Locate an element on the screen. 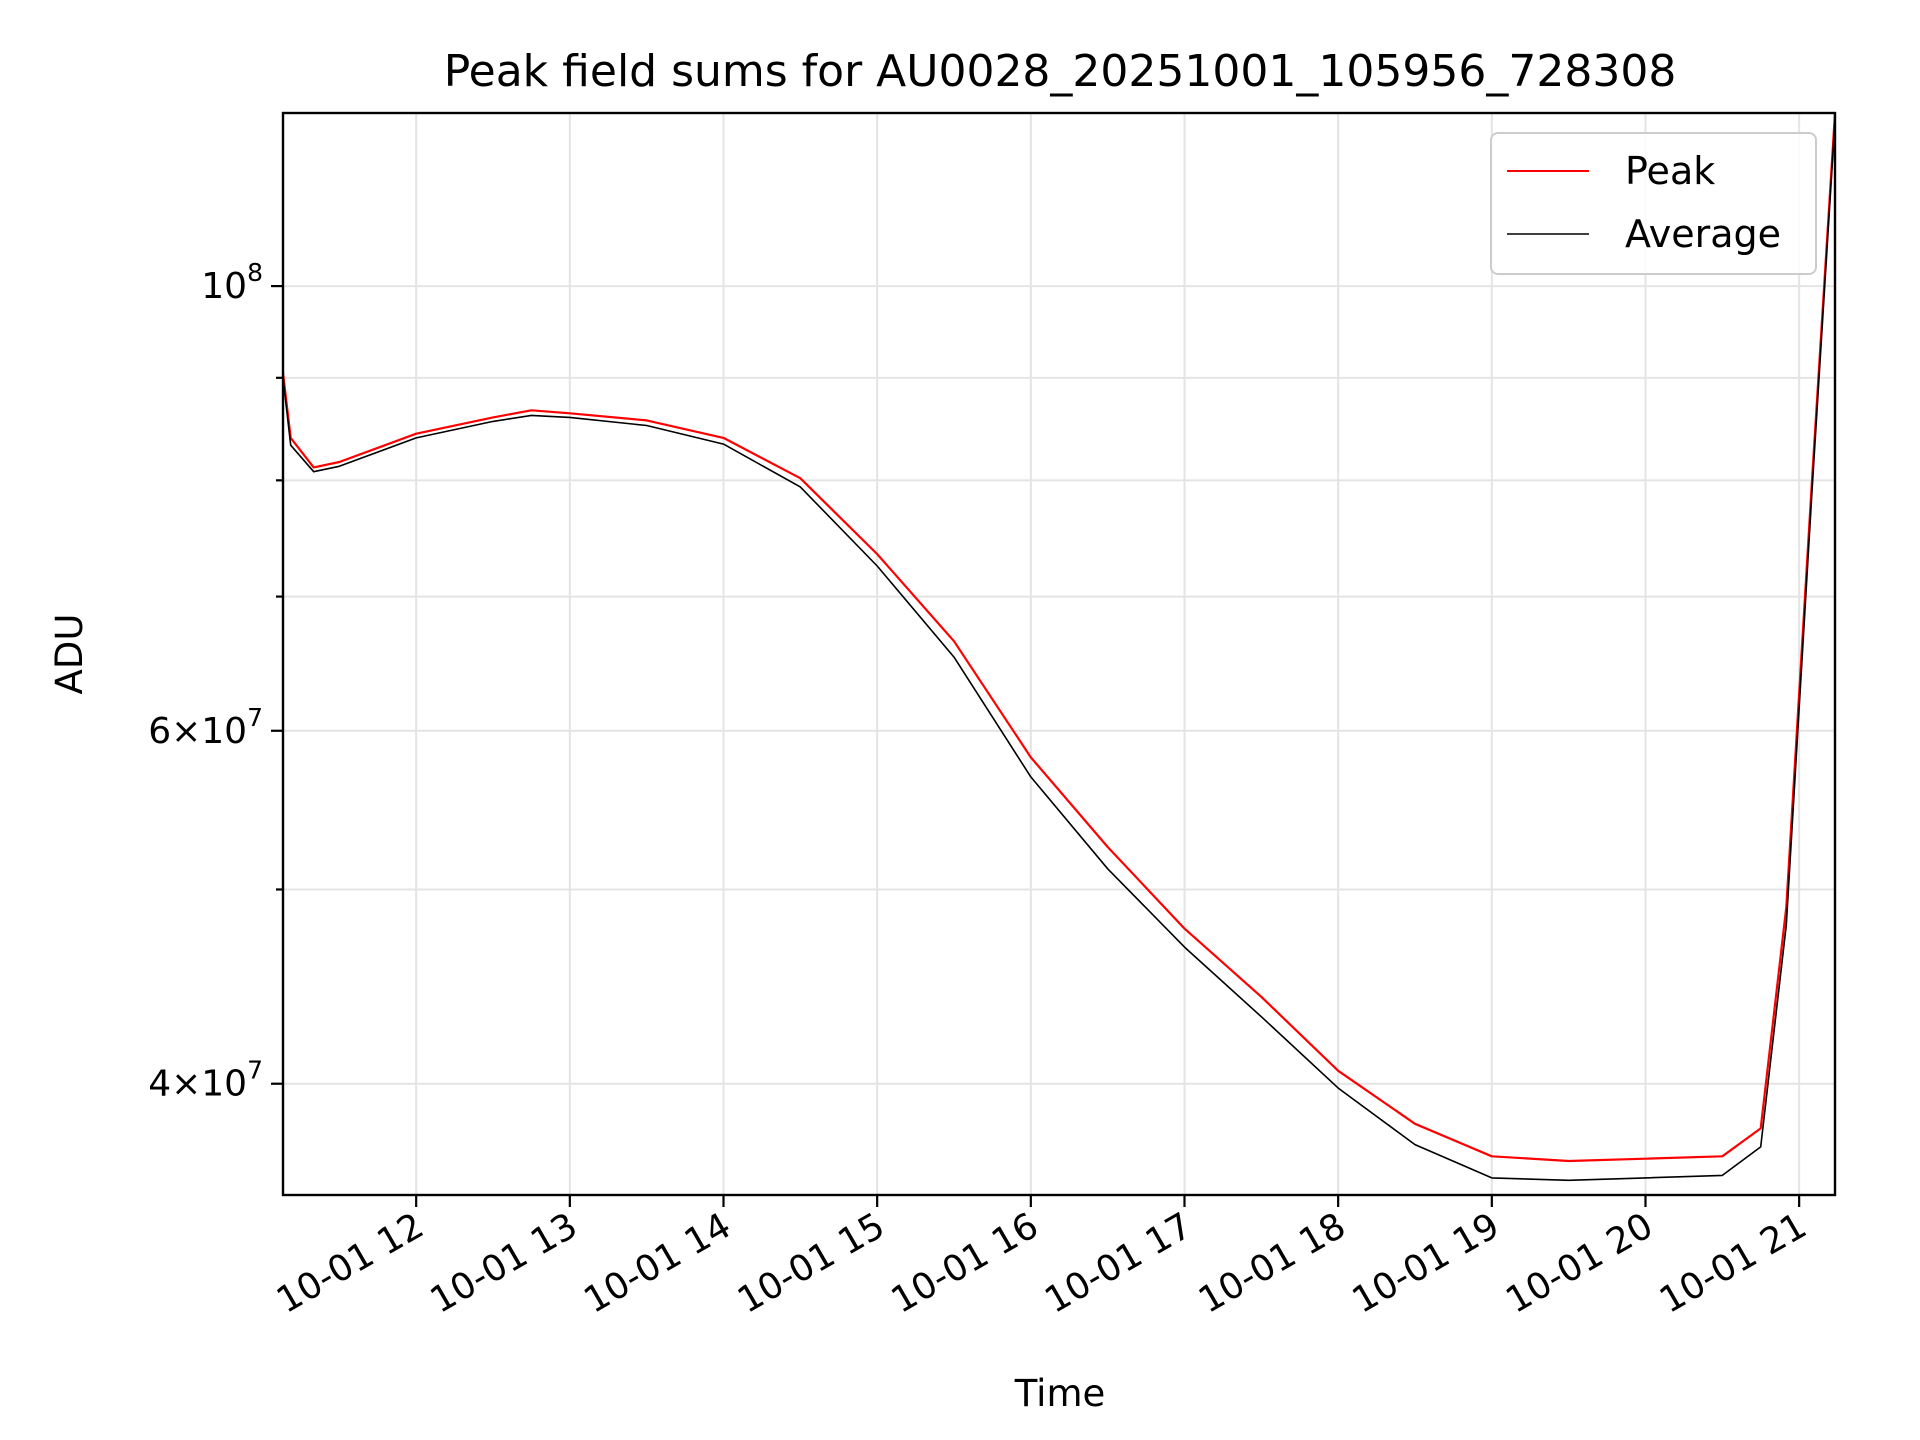 The width and height of the screenshot is (1920, 1440). y-tick-label-2: 108 is located at coordinates (232, 282).